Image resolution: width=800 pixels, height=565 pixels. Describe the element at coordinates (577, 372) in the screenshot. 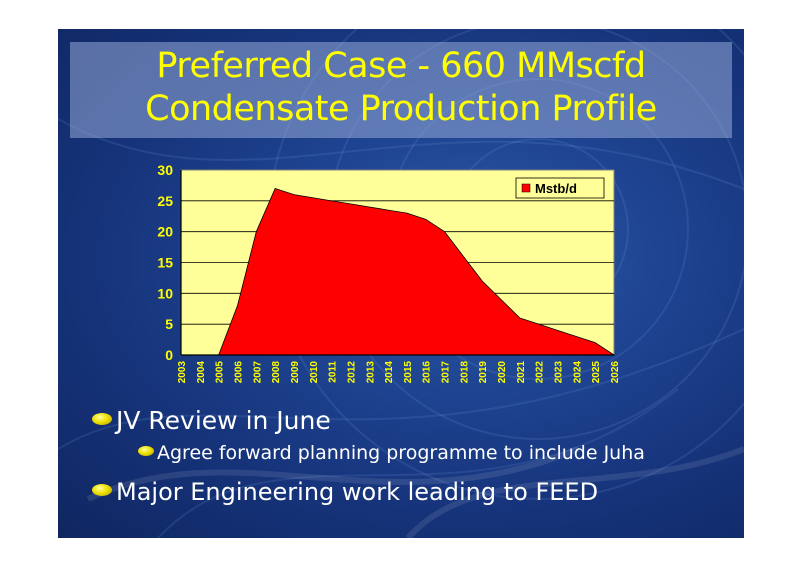

I see `x-tick-label: 2024` at that location.